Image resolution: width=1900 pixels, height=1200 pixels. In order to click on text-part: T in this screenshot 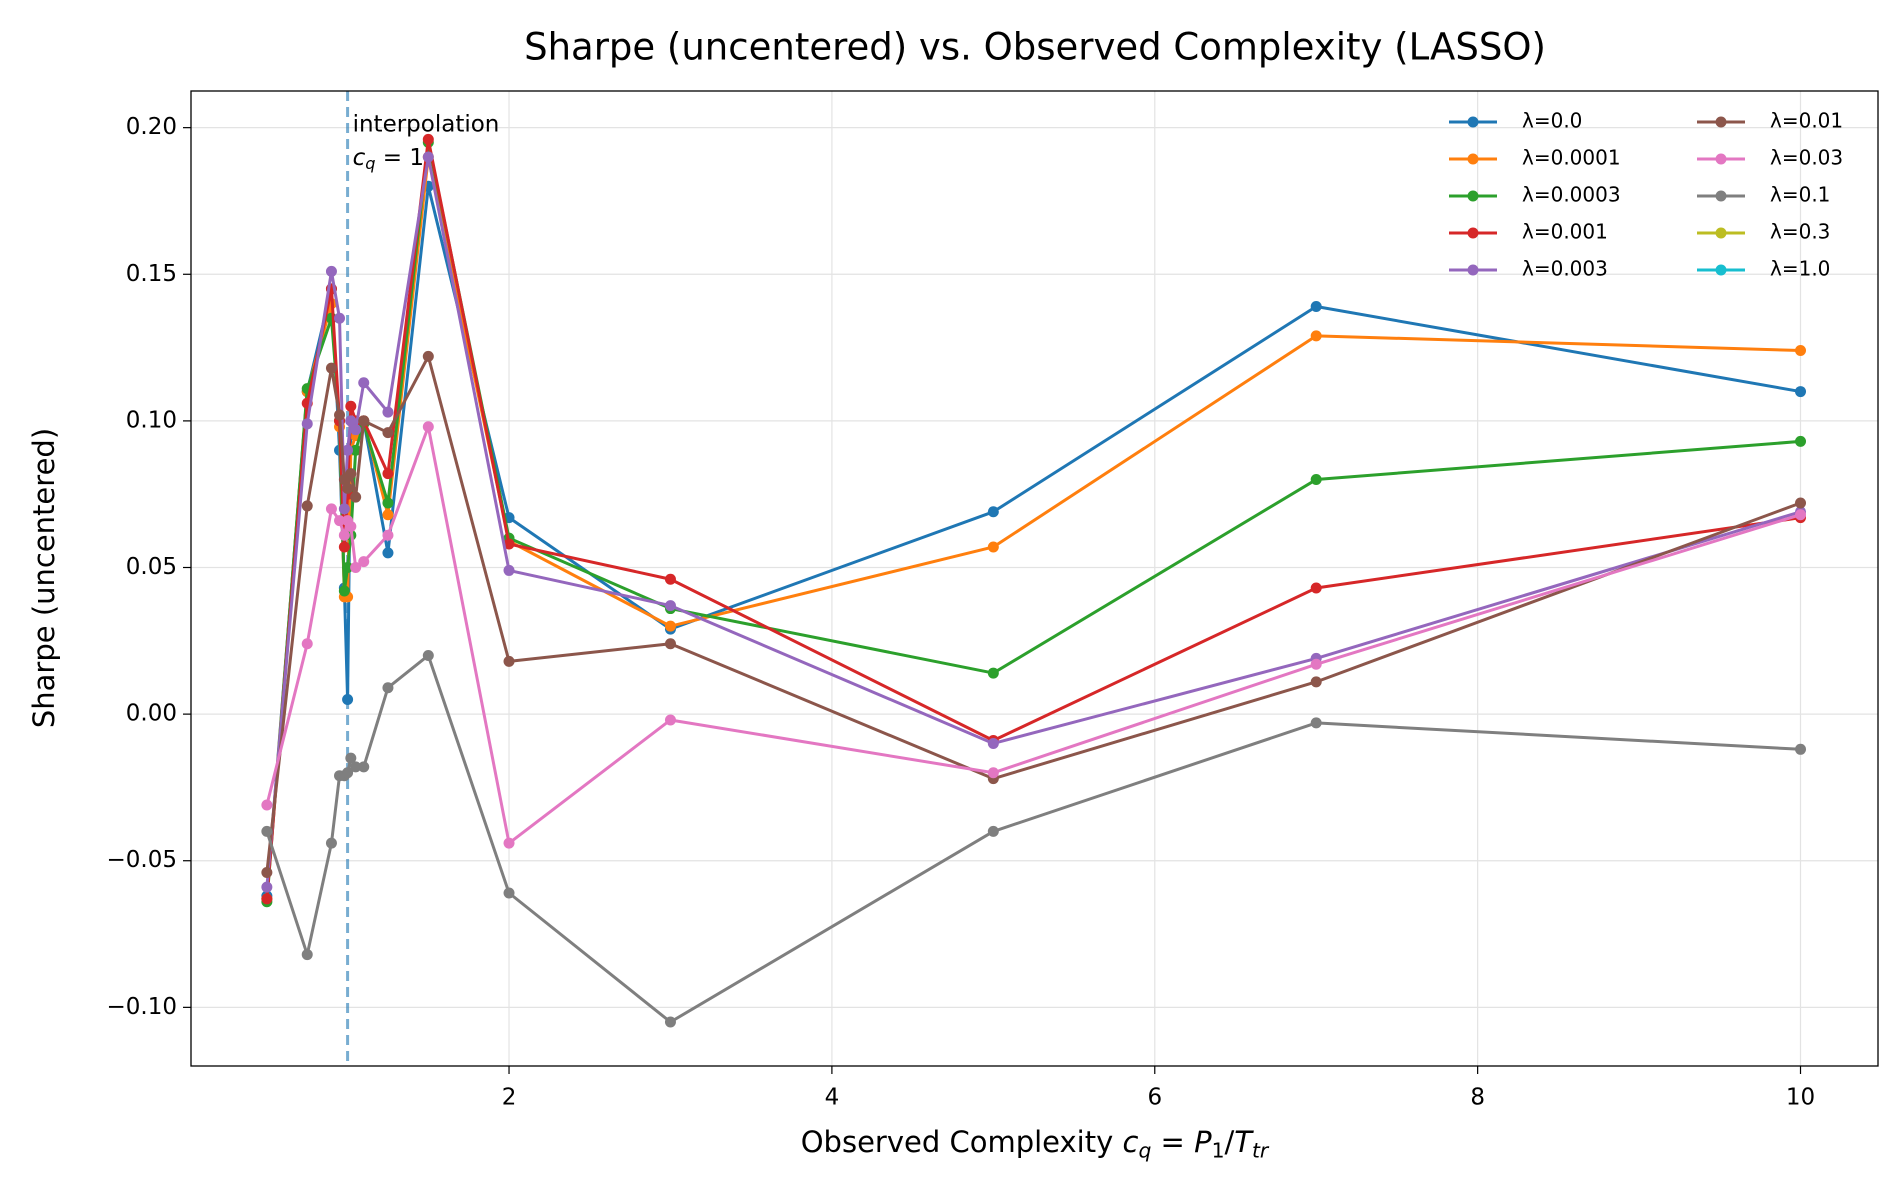, I will do `click(1244, 1142)`.